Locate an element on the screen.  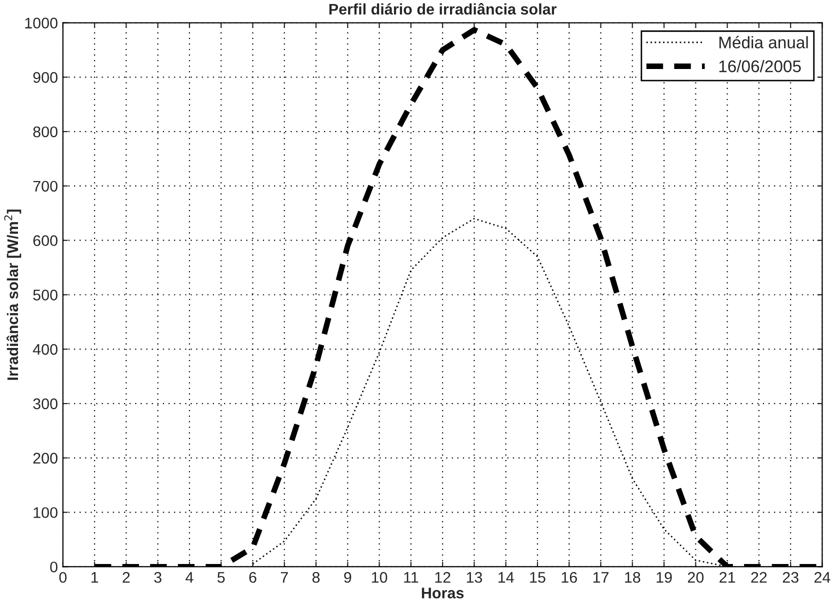
x-tick-label: 0 is located at coordinates (63, 577).